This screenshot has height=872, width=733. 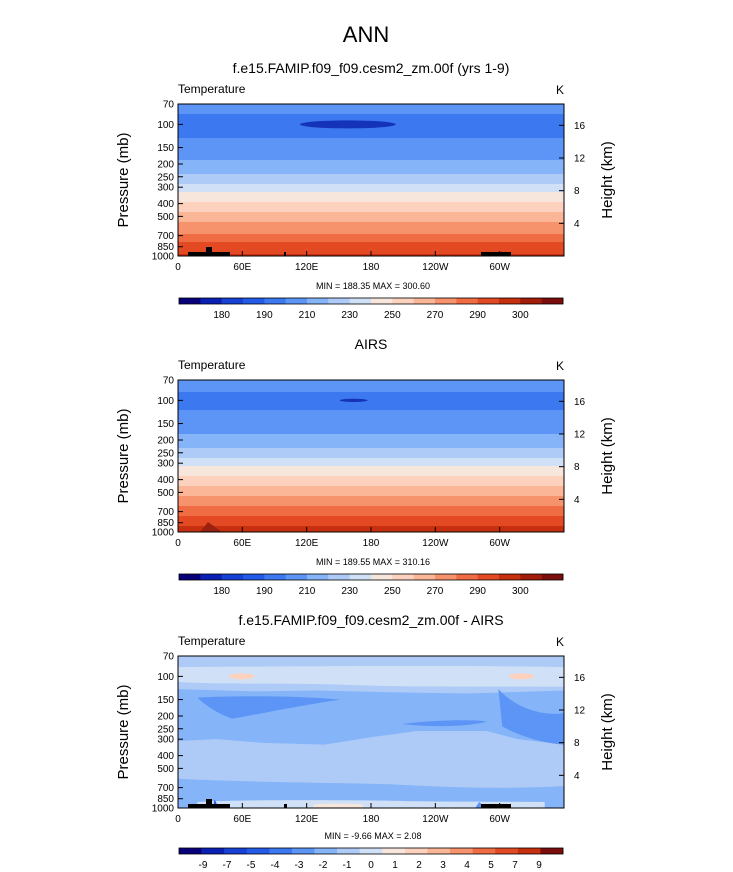 What do you see at coordinates (343, 814) in the screenshot?
I see `longitude-axis: 0 60E 120E 180 120W 60W` at bounding box center [343, 814].